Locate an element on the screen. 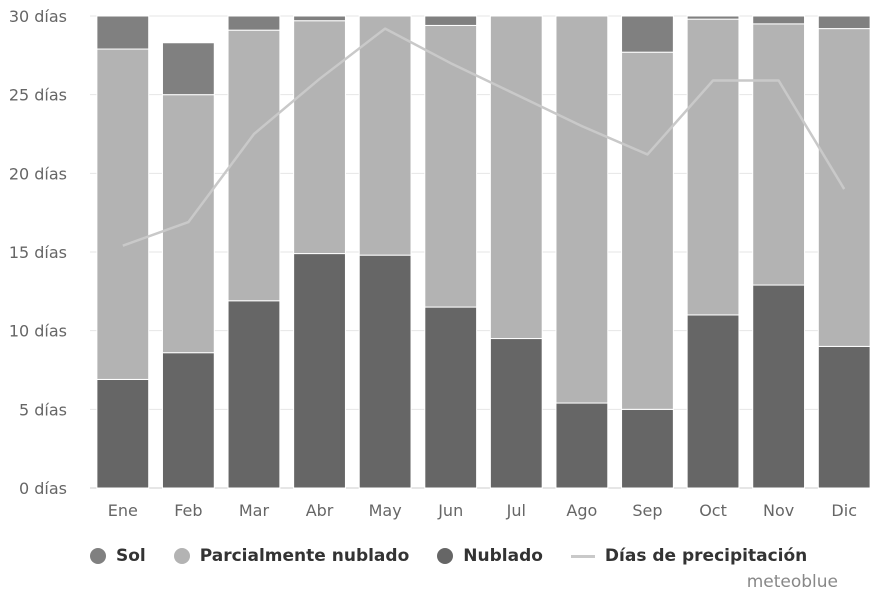  legend-item-sol: Sol is located at coordinates (118, 556).